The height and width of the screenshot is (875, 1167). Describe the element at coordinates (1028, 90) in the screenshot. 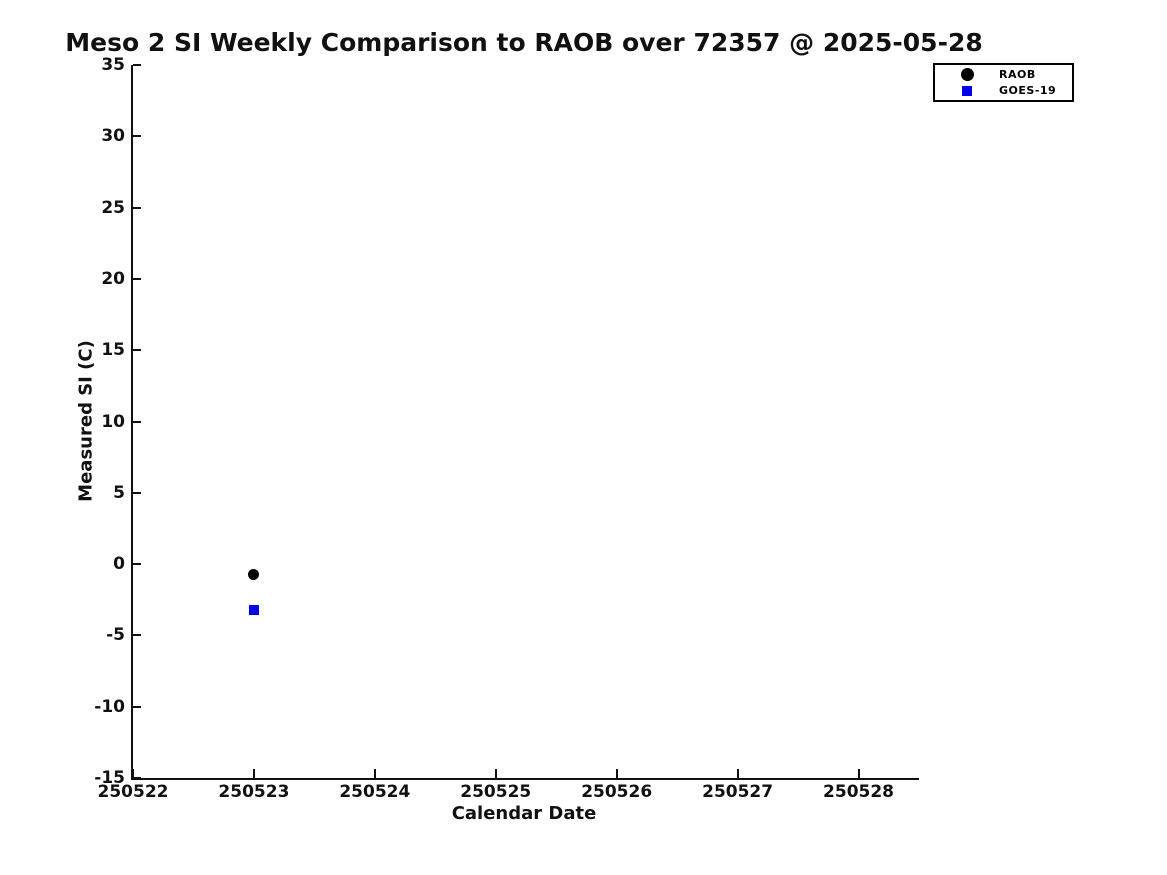

I see `legend-label: GOES-19` at that location.